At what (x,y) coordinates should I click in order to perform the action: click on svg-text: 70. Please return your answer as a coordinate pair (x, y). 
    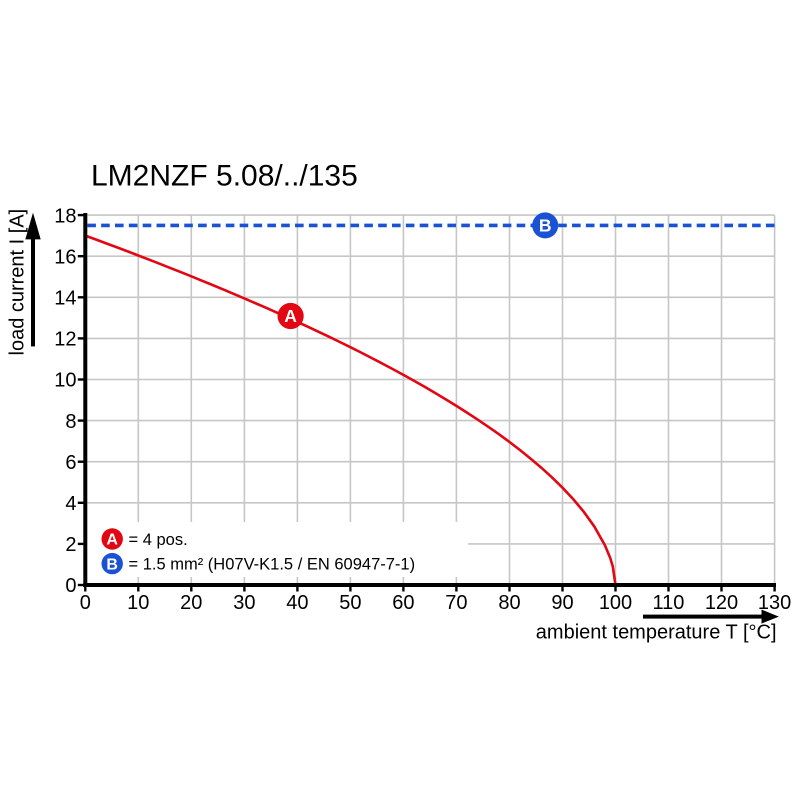
    Looking at the image, I should click on (456, 603).